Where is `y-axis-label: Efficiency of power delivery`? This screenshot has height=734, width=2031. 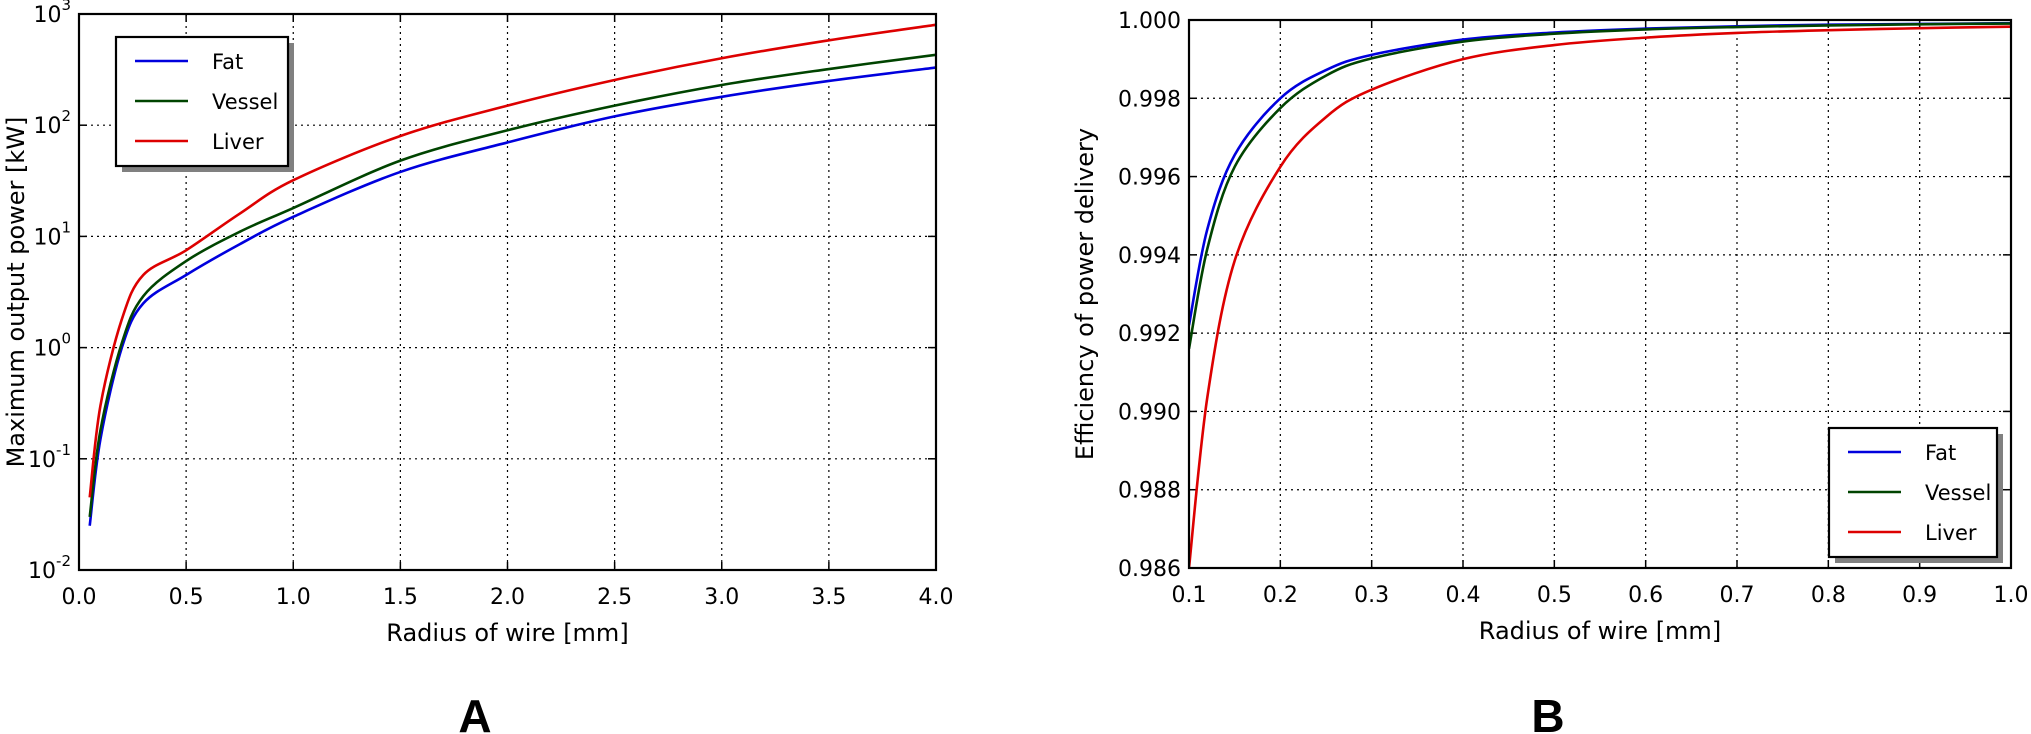 y-axis-label: Efficiency of power delivery is located at coordinates (1085, 294).